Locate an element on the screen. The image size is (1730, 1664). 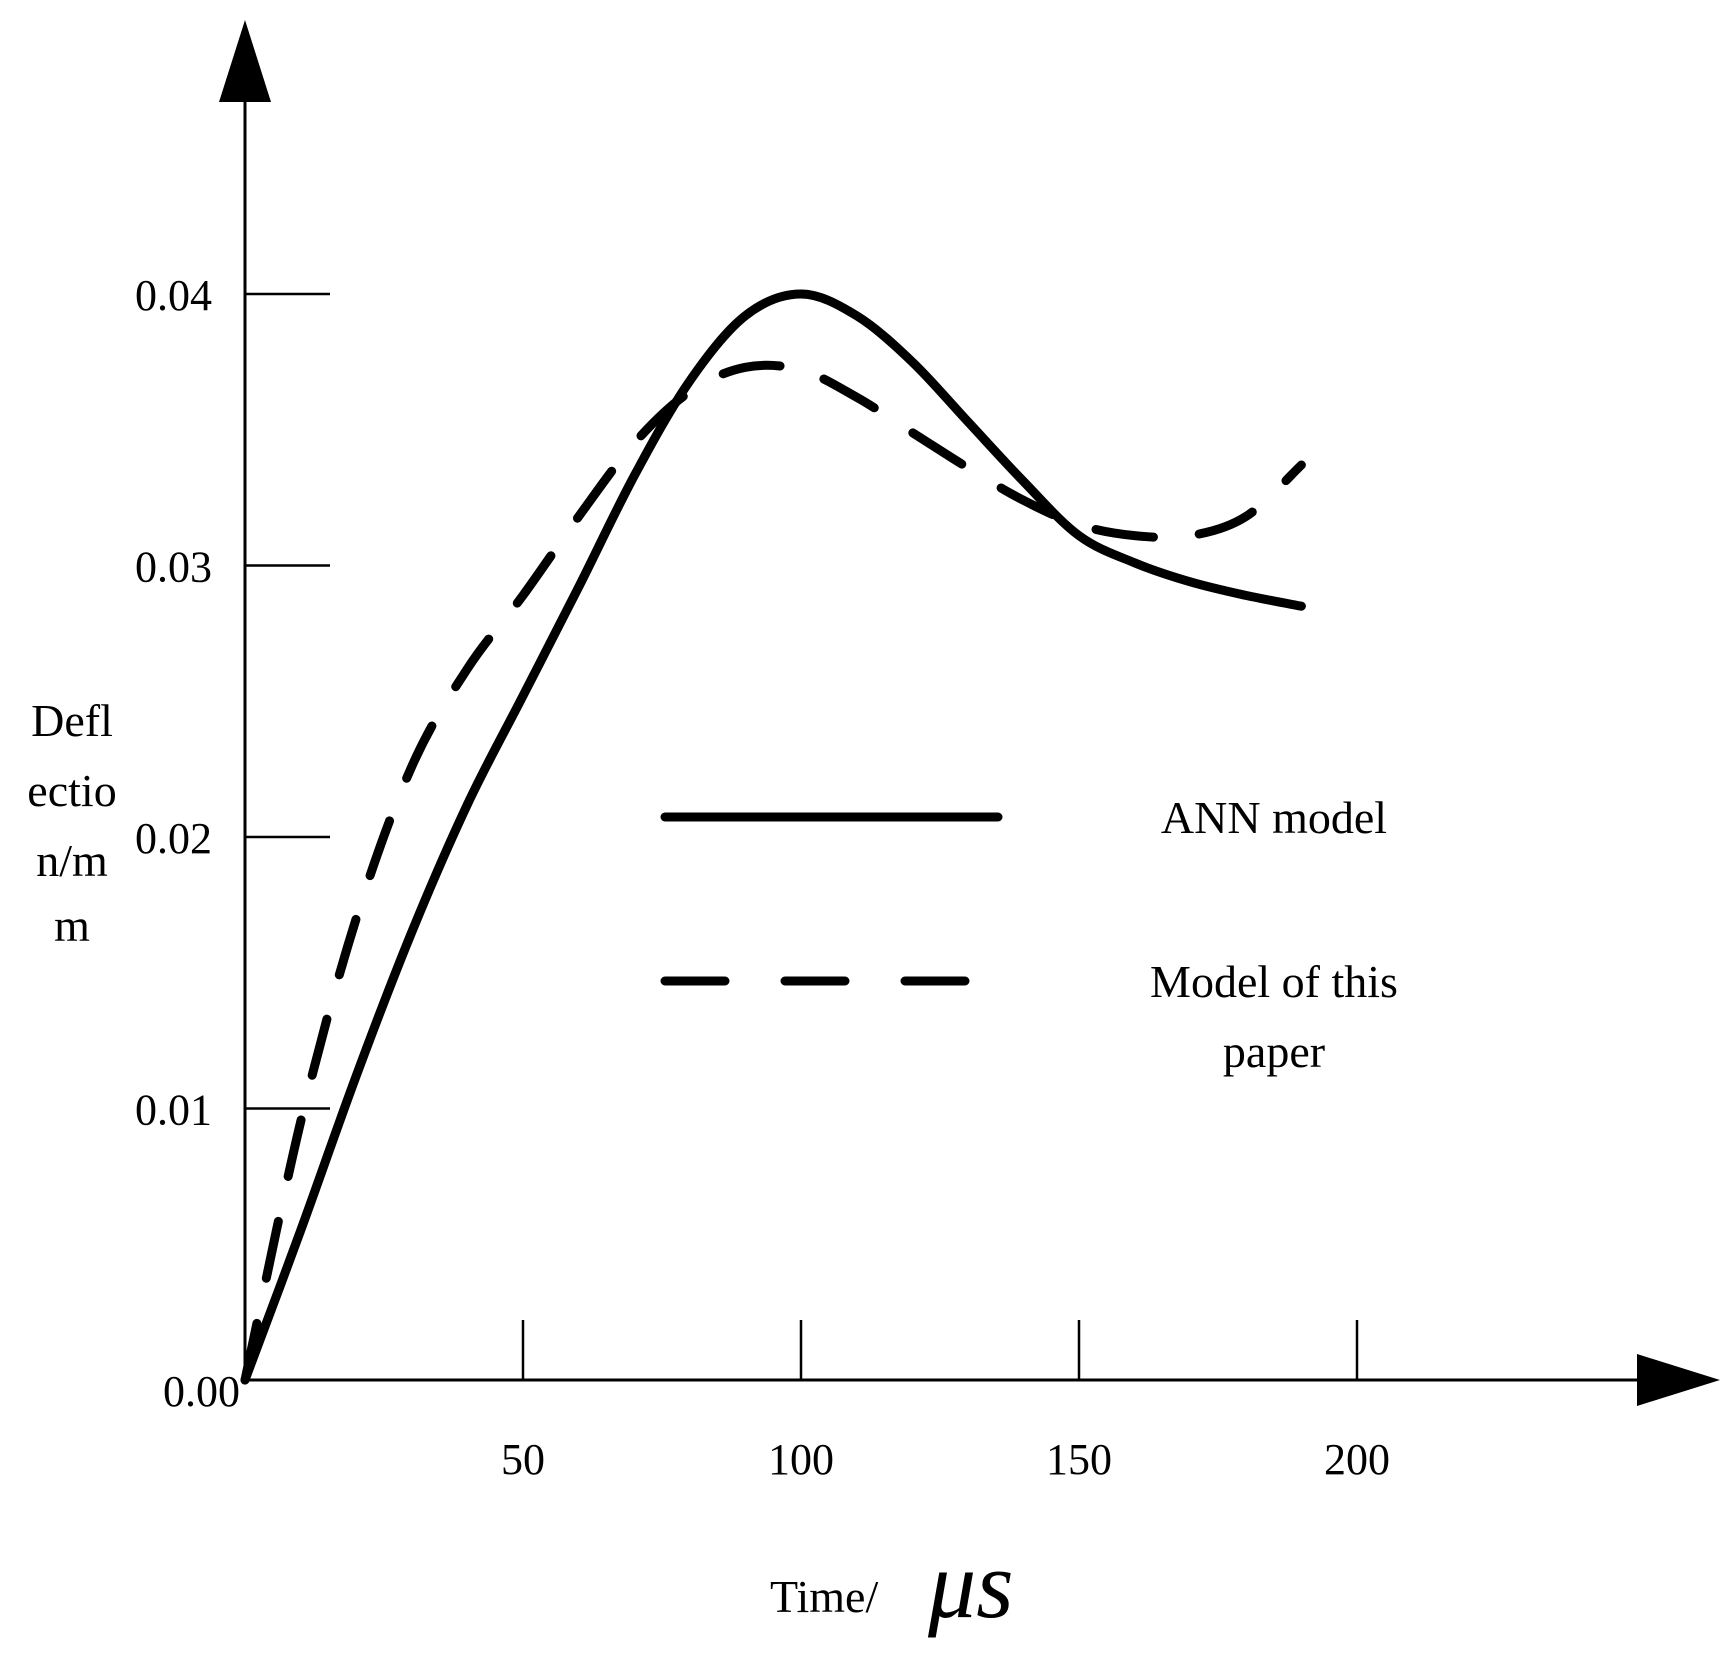
y-axis-label-line-1: Defl is located at coordinates (72, 720).